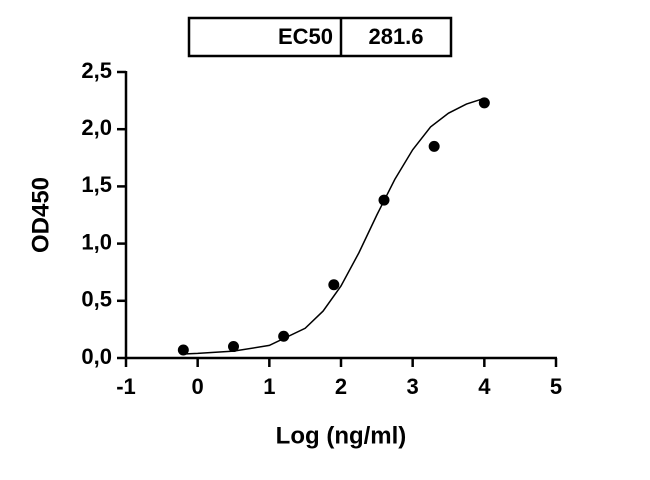 This screenshot has height=480, width=650. Describe the element at coordinates (341, 435) in the screenshot. I see `x-axis-label: Log (ng/ml)` at that location.